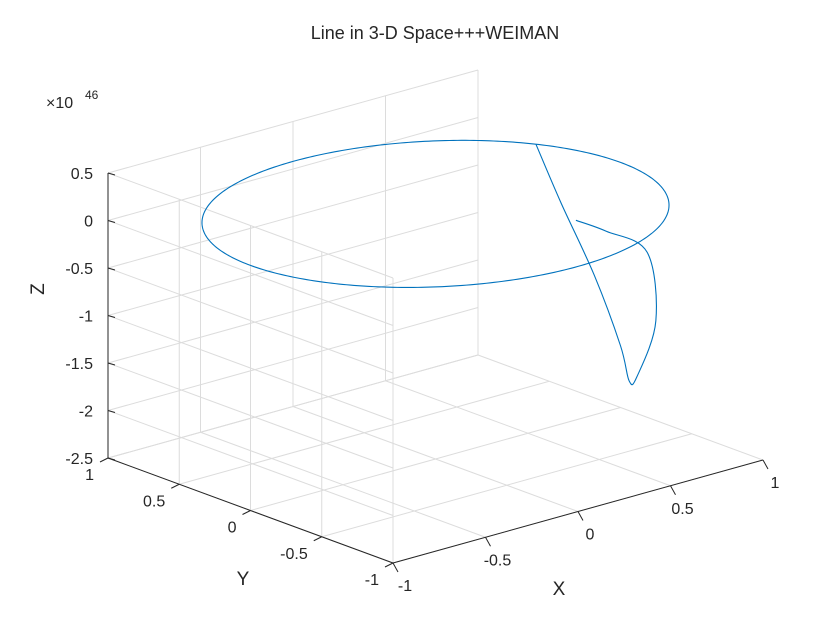  What do you see at coordinates (79, 459) in the screenshot?
I see `z-tick-label: -2.5` at bounding box center [79, 459].